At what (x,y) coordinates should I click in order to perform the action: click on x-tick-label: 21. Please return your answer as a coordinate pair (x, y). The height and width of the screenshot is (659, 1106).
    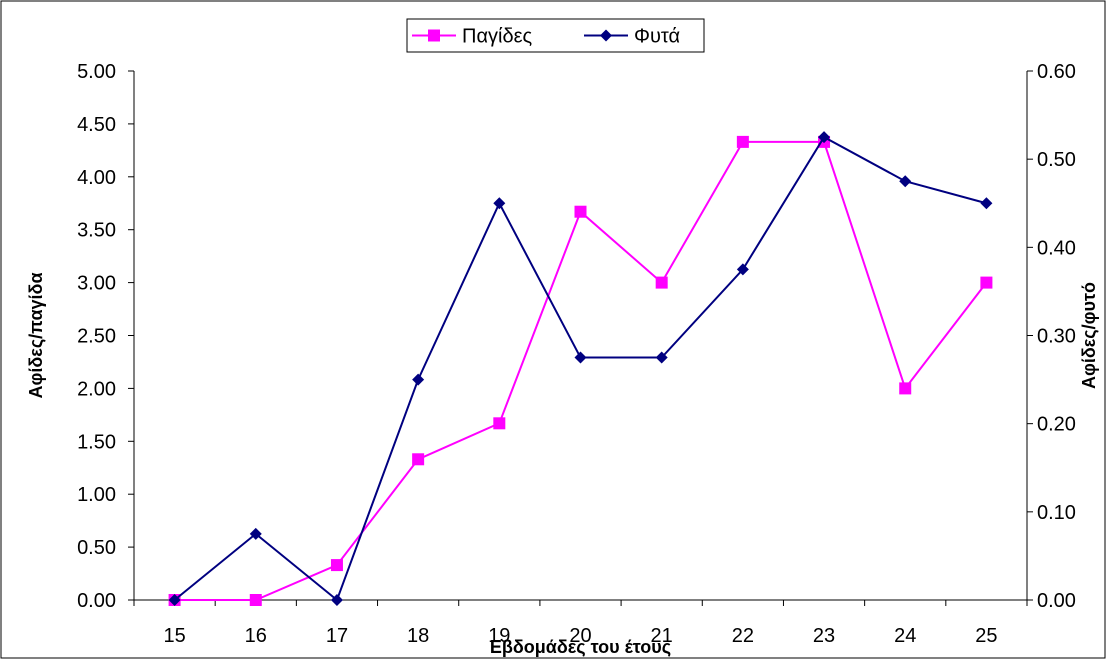
    Looking at the image, I should click on (662, 636).